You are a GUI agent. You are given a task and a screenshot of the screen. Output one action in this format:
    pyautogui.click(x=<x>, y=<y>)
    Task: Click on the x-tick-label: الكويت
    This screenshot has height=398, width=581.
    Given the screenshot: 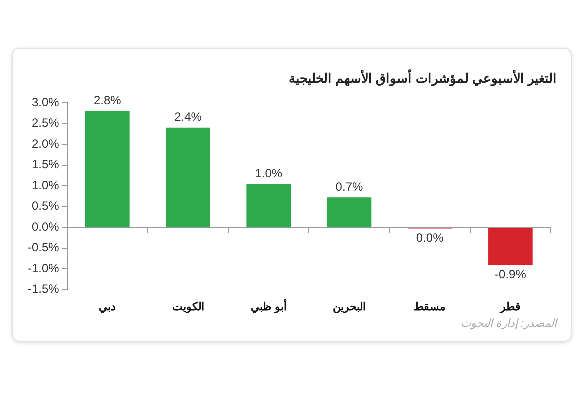 What is the action you would take?
    pyautogui.click(x=188, y=307)
    